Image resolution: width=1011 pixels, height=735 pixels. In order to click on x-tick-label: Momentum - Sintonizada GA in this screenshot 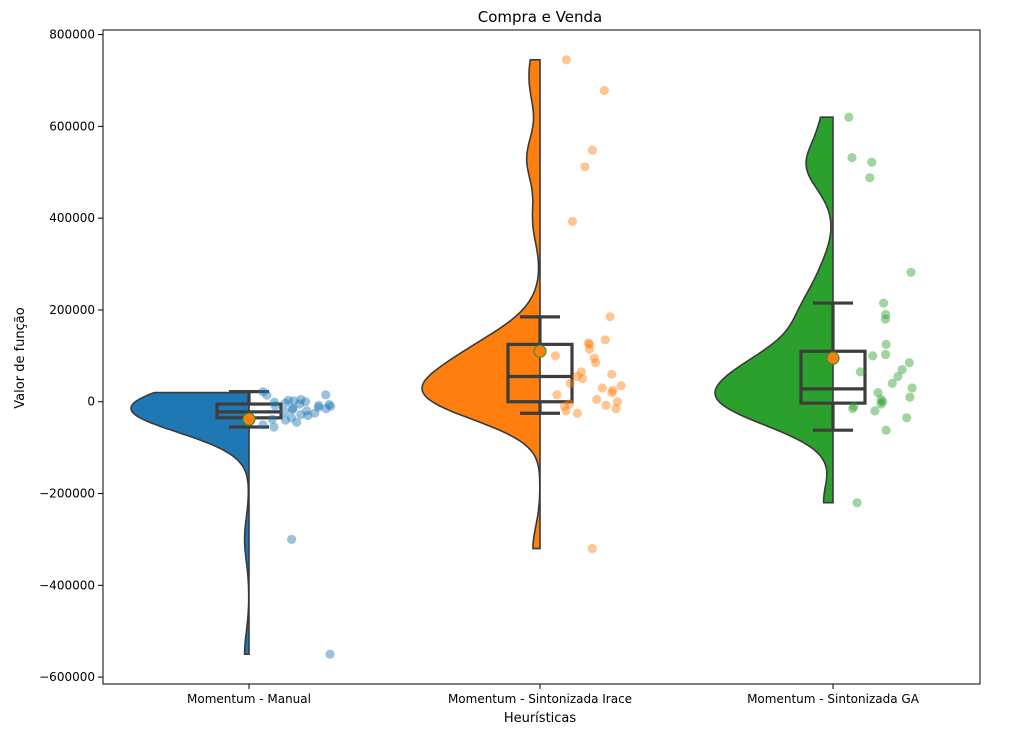, I will do `click(833, 699)`.